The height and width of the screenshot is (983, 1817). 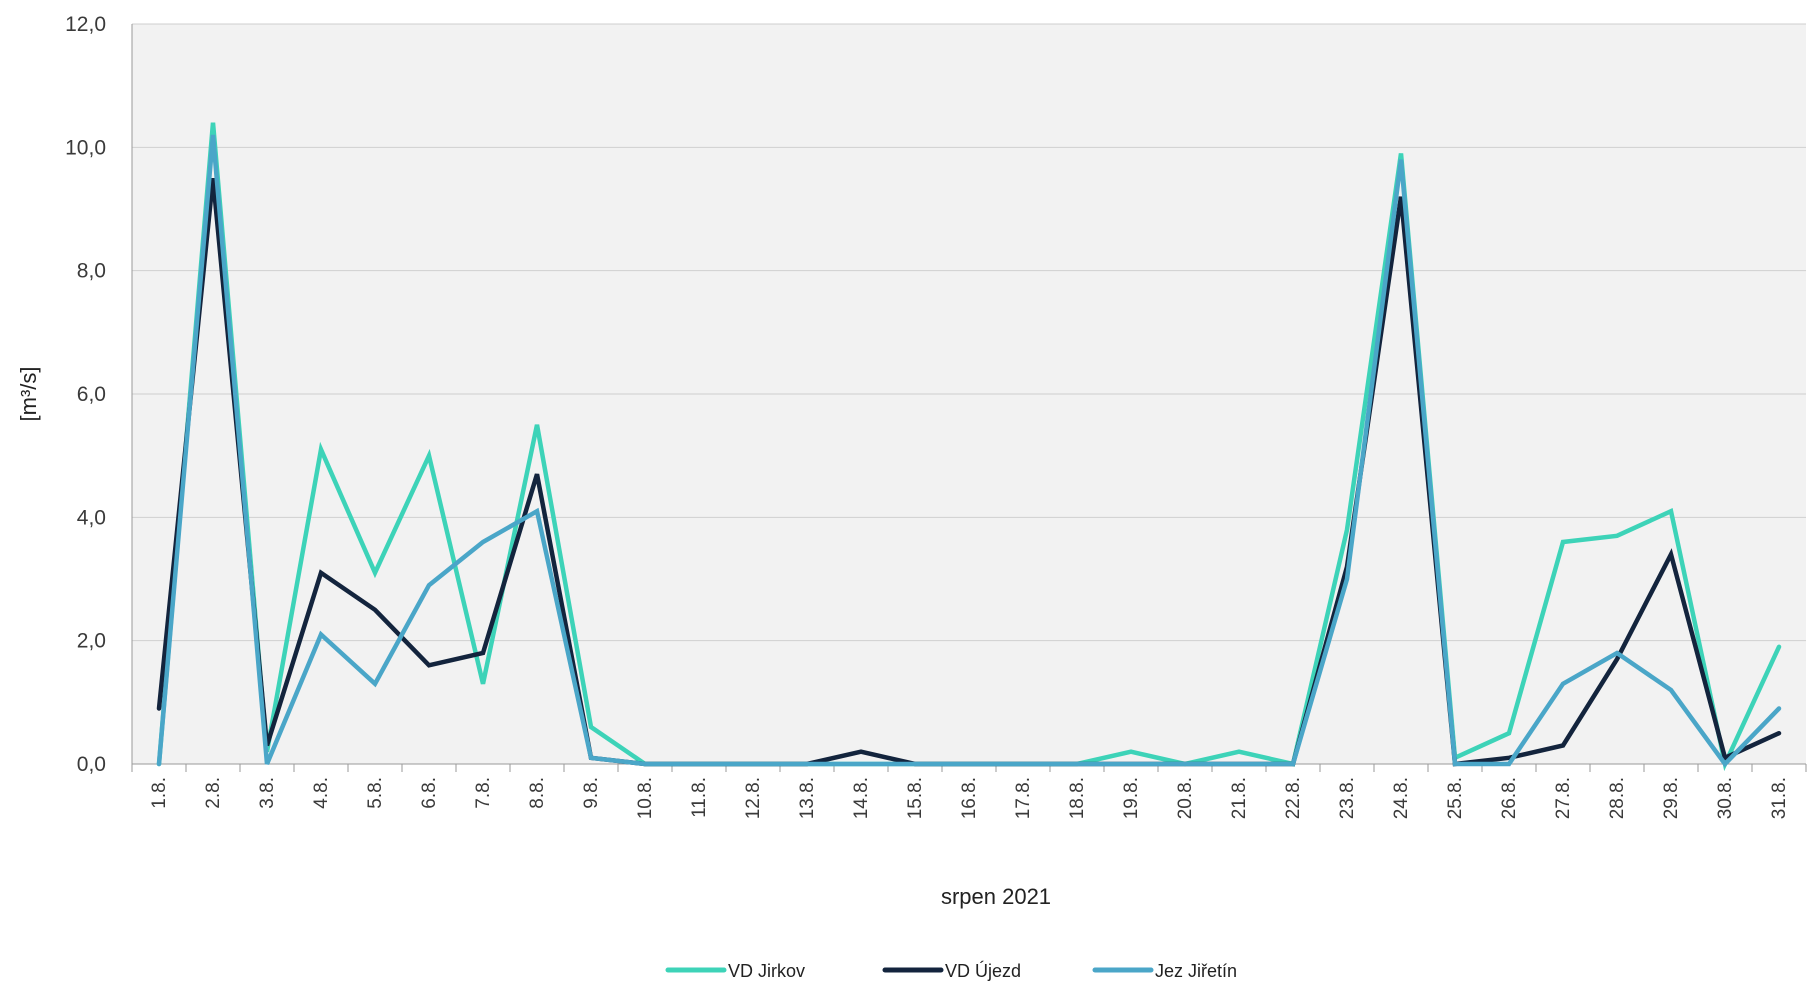 What do you see at coordinates (85, 147) in the screenshot?
I see `y-tick-label: 10,0` at bounding box center [85, 147].